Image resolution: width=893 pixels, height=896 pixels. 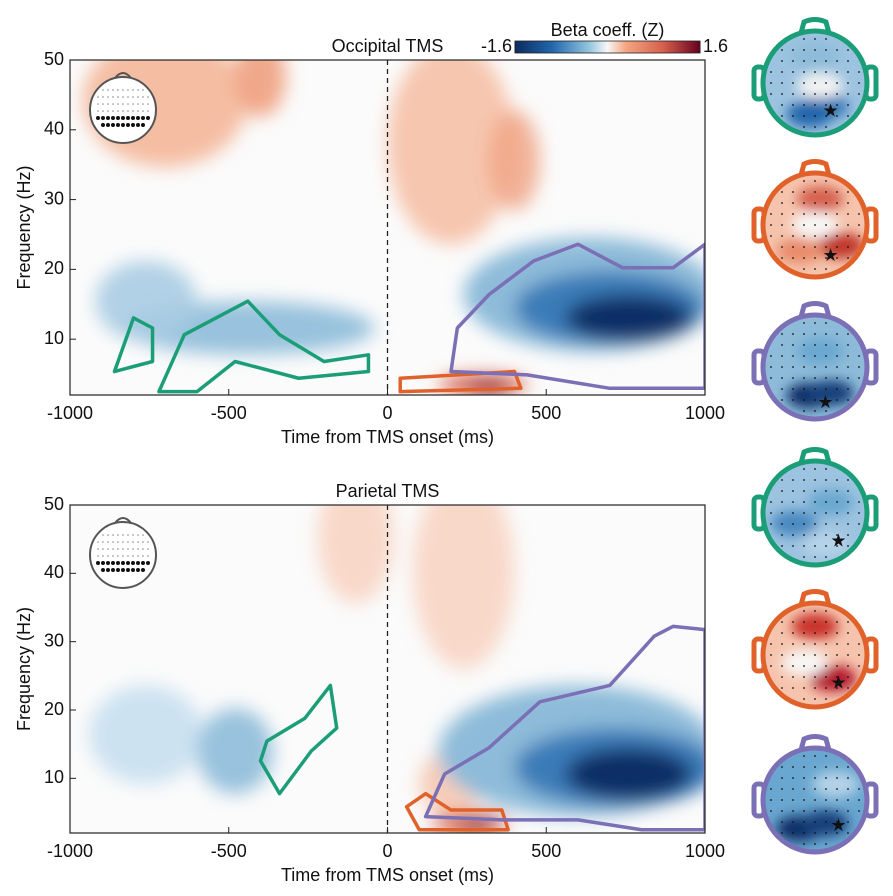 What do you see at coordinates (54, 504) in the screenshot?
I see `y-tick-label: 50` at bounding box center [54, 504].